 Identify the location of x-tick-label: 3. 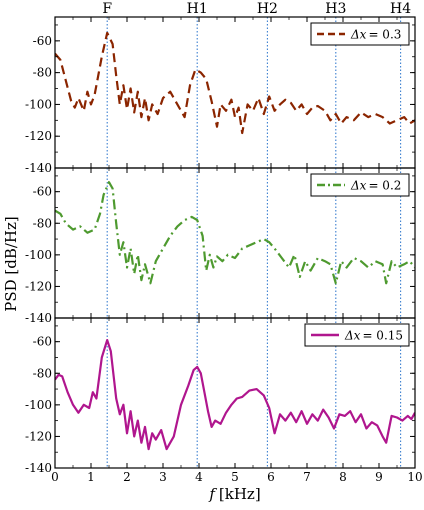
(163, 477).